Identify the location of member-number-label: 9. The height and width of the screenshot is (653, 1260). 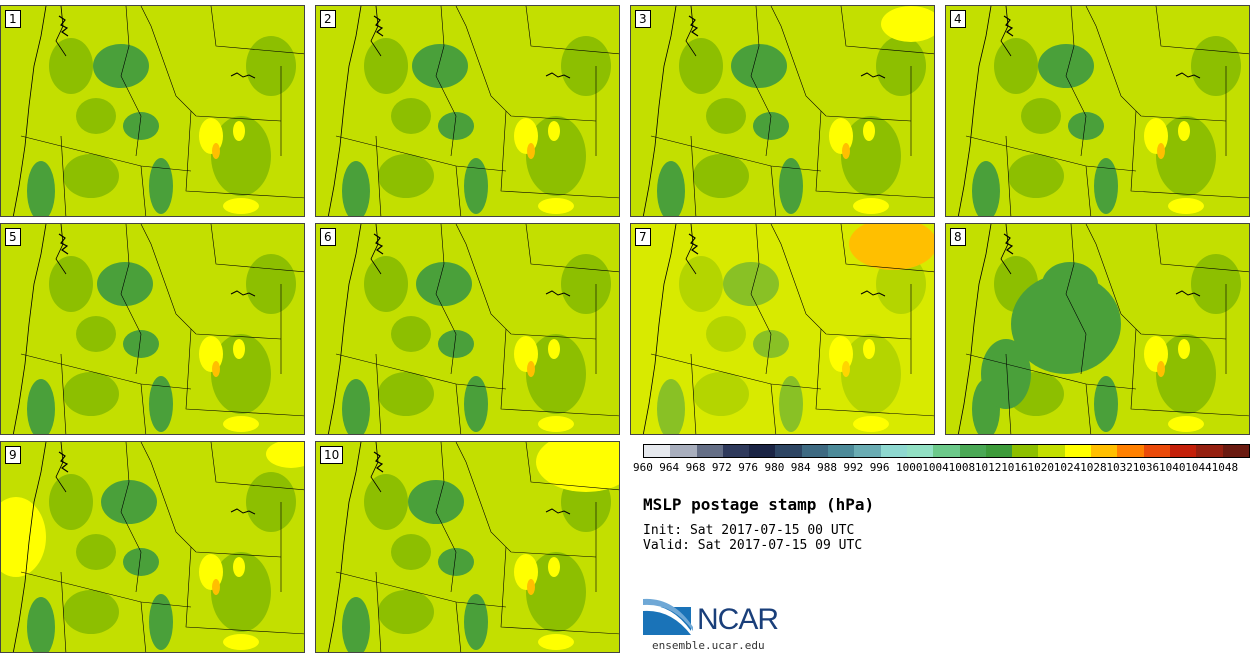
(13, 455).